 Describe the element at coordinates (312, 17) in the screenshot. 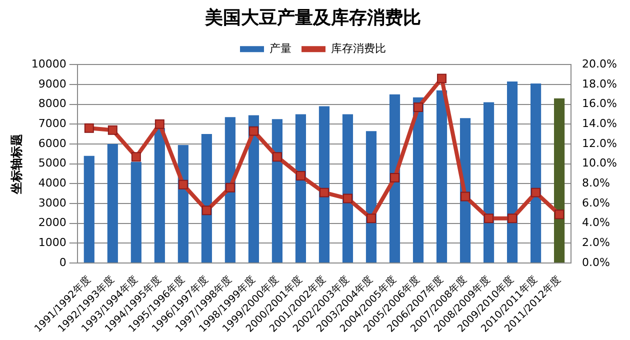

I see `chart-title: 美国大豆产量及库存消费比` at that location.